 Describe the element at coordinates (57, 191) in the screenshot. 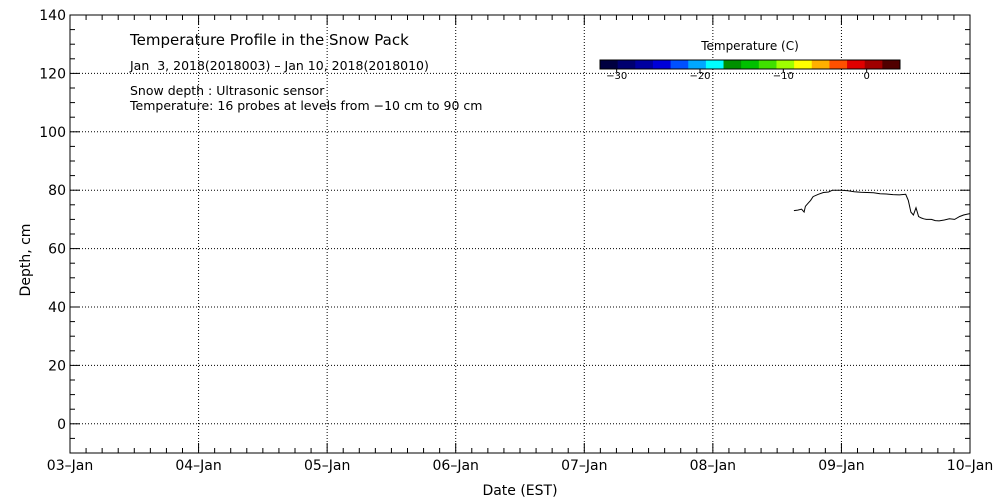

I see `y-tick-label: 80` at that location.